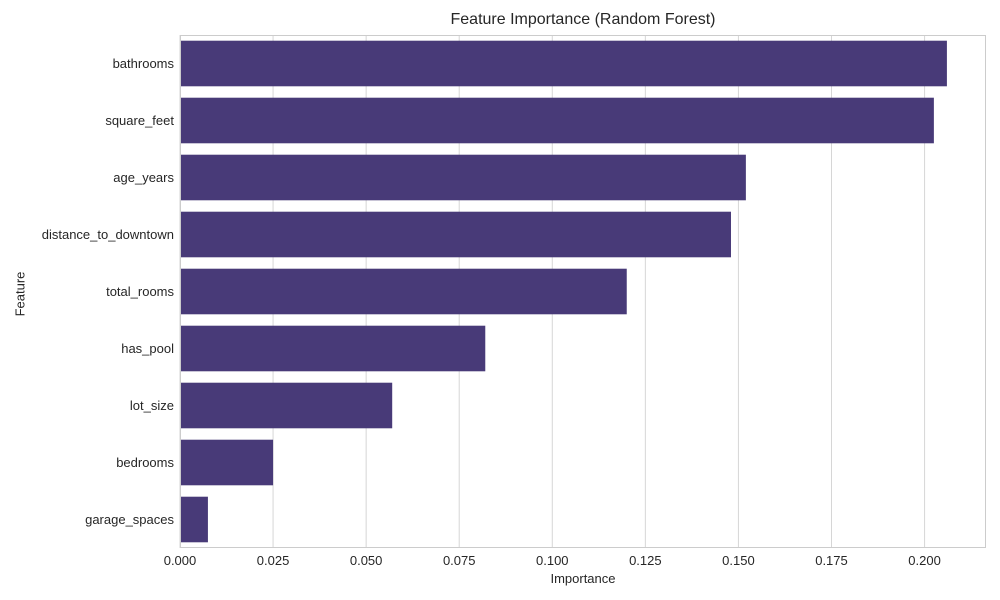 This screenshot has height=600, width=1000. I want to click on y-tick-label: bathrooms, so click(144, 63).